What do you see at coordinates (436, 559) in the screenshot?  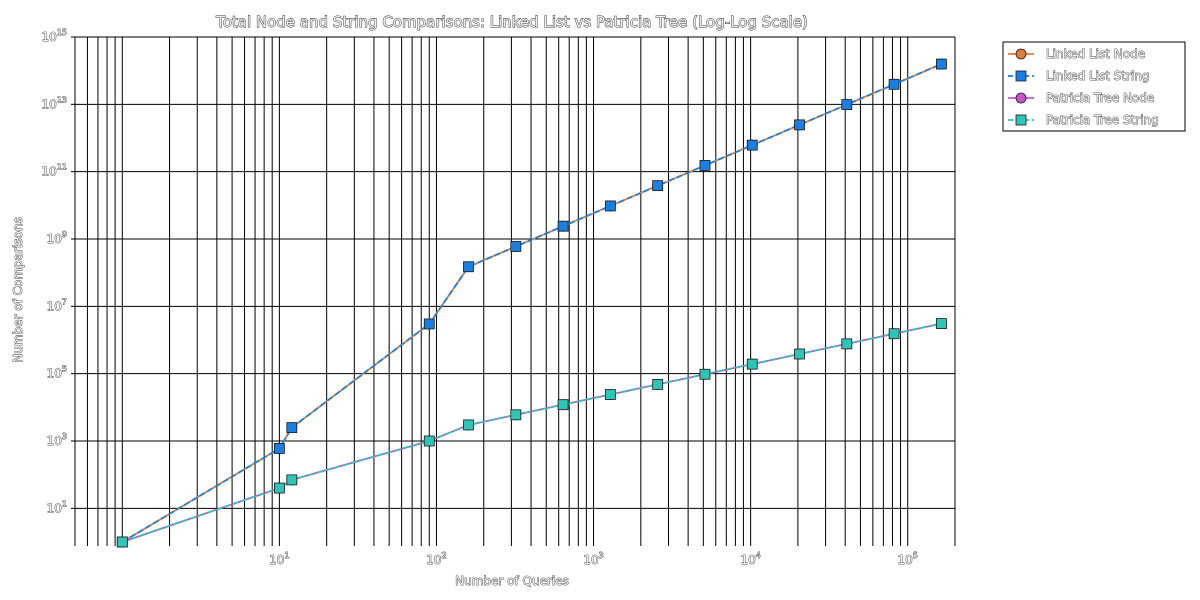 I see `x-tick-label: 10²` at bounding box center [436, 559].